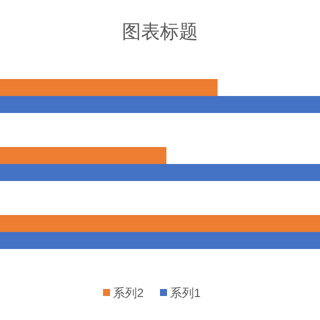 The width and height of the screenshot is (320, 320). I want to click on legend-label: 系列1, so click(185, 293).